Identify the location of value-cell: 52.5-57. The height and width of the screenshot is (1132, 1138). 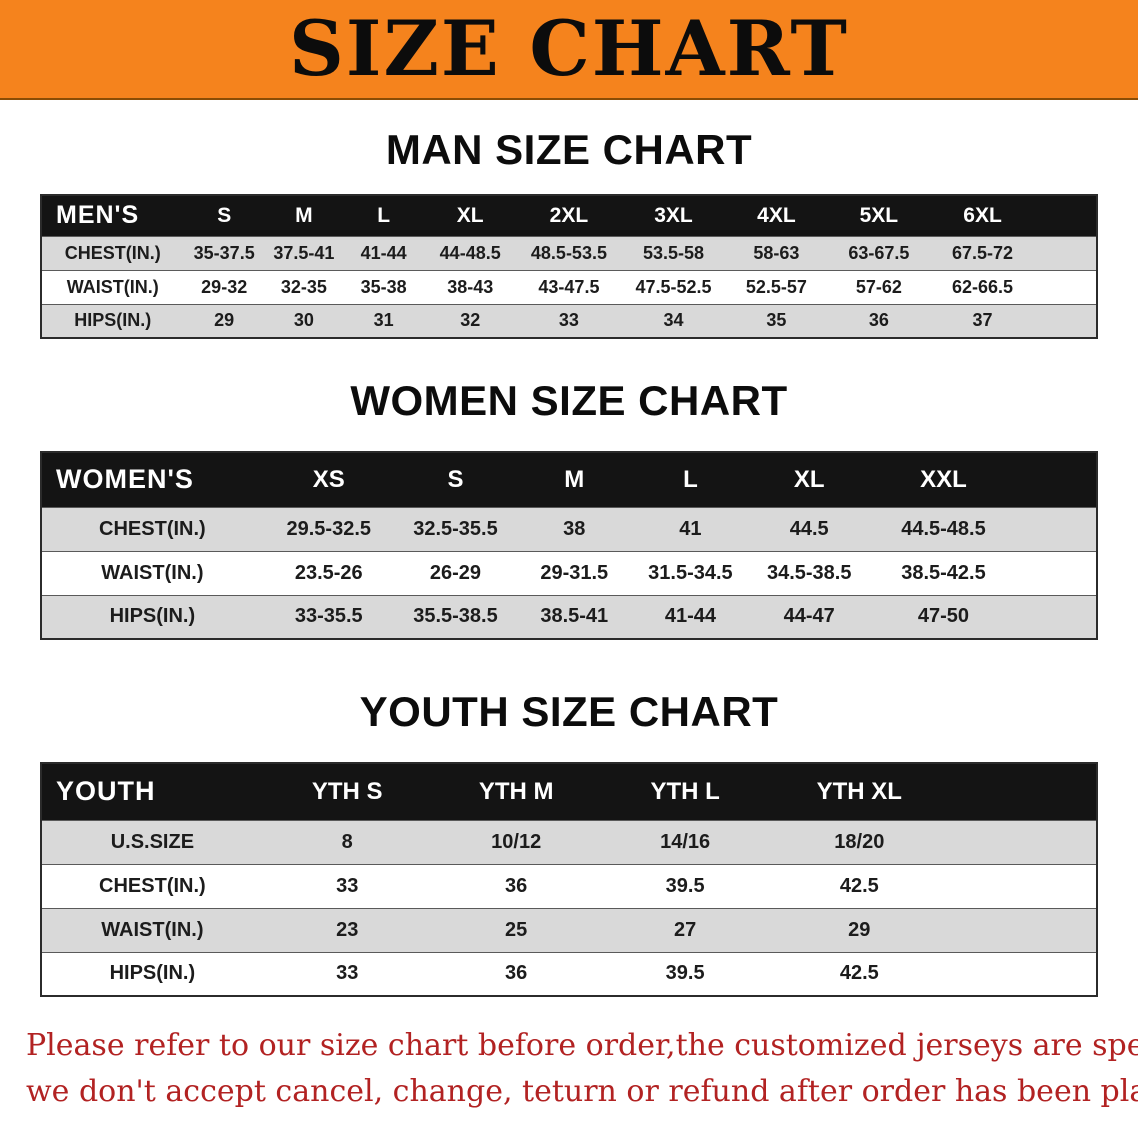
(776, 286).